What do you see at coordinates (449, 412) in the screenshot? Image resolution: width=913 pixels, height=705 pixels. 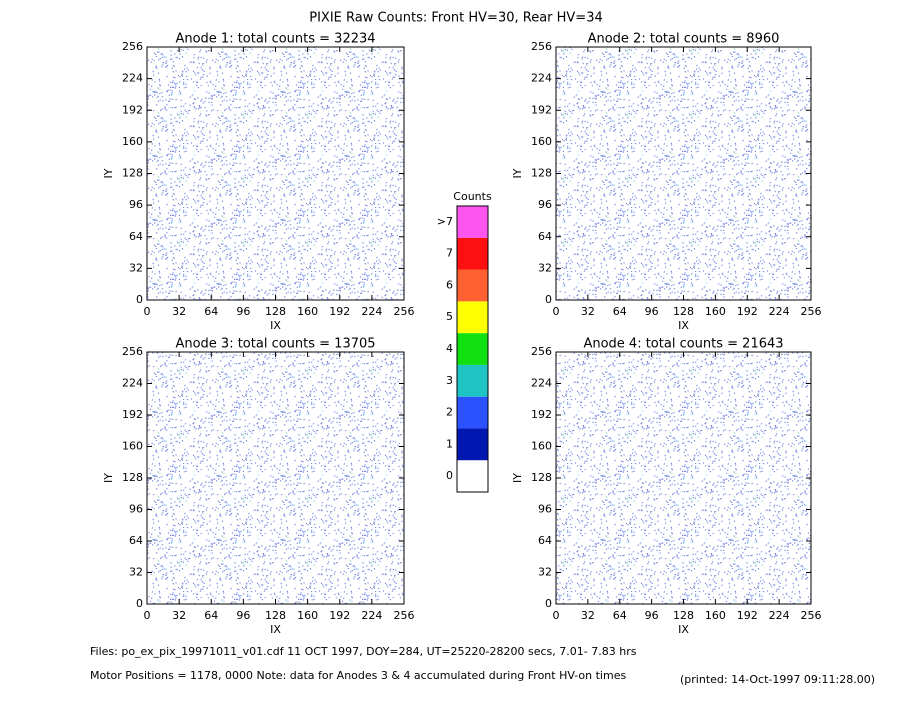 I see `colorbar-label: 2` at bounding box center [449, 412].